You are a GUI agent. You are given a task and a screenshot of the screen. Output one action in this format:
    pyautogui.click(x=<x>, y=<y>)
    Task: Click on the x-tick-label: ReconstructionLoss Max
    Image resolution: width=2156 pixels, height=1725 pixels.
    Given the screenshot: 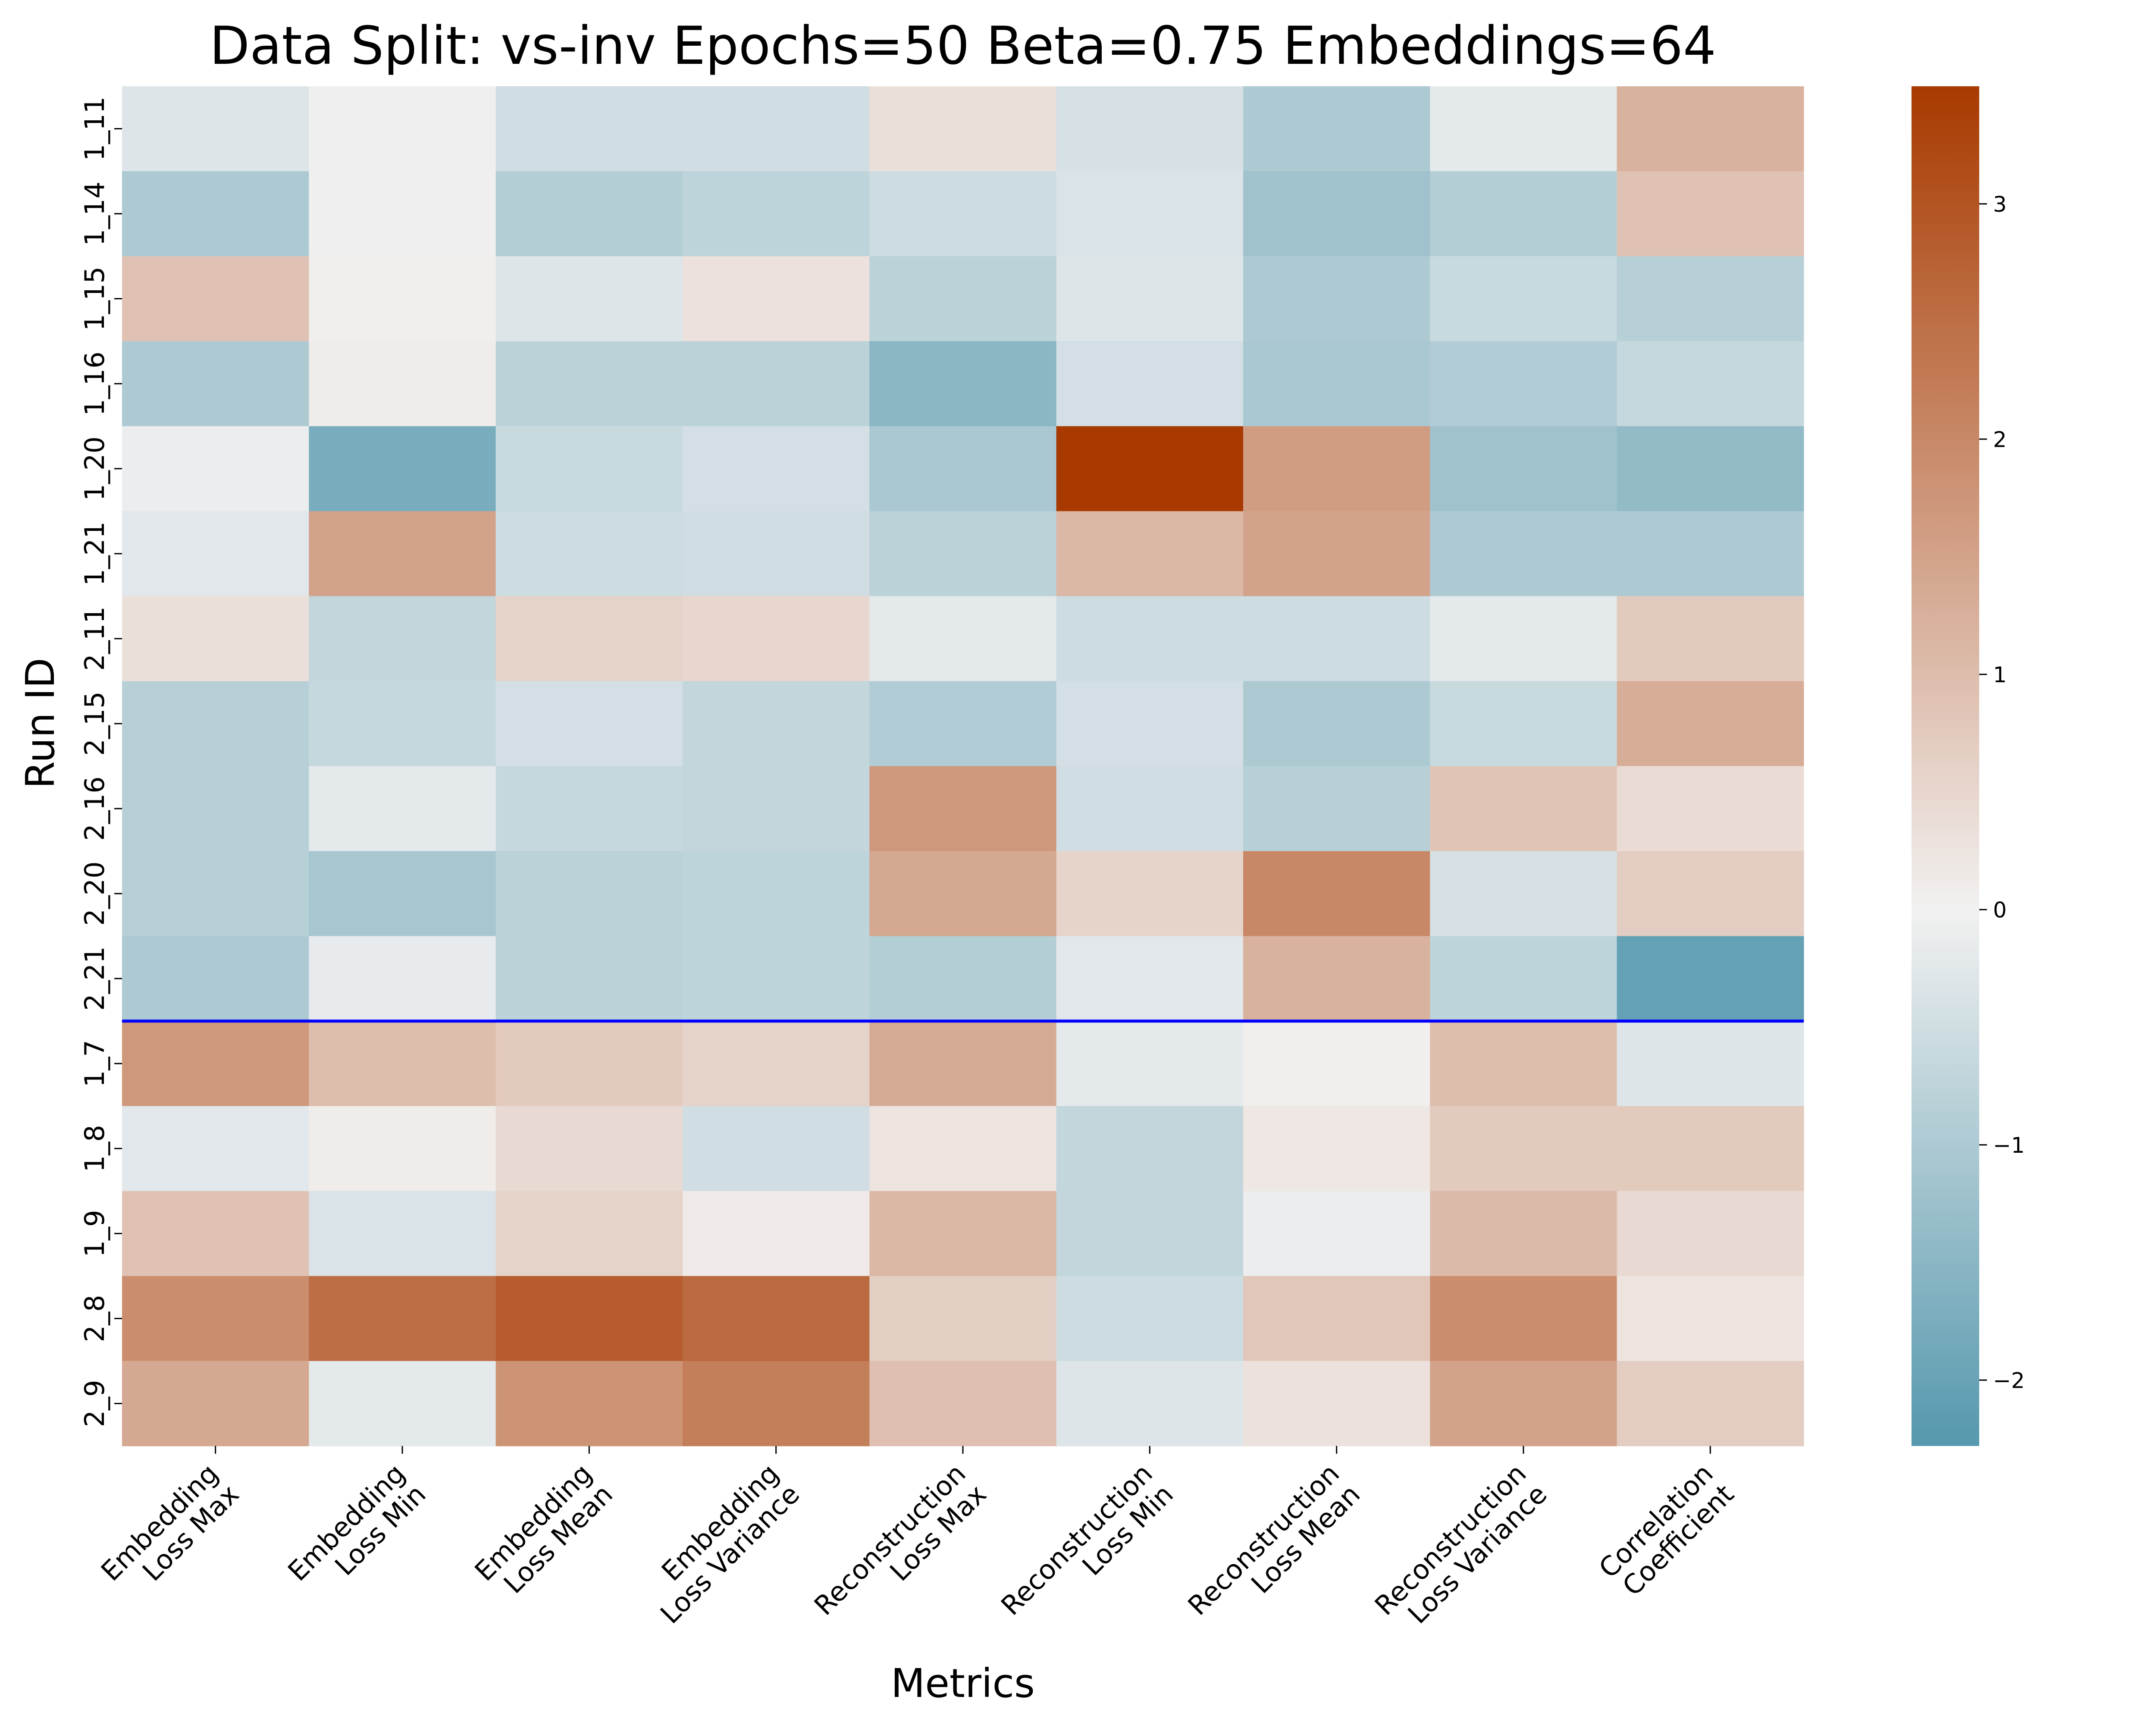 What is the action you would take?
    pyautogui.click(x=900, y=1550)
    